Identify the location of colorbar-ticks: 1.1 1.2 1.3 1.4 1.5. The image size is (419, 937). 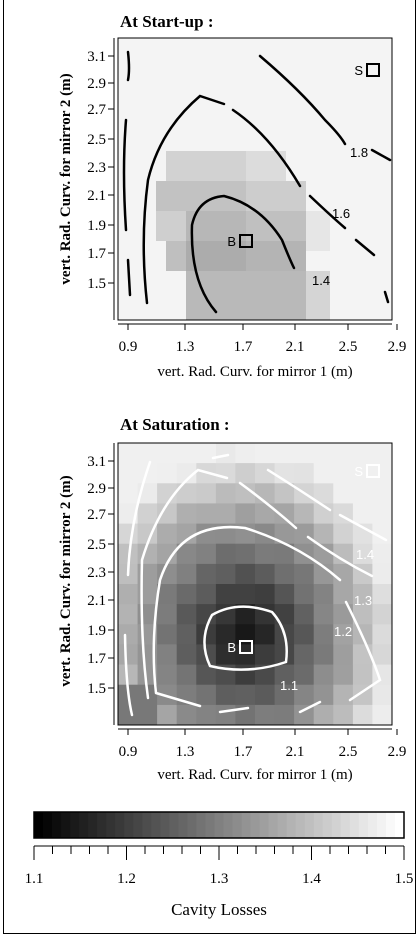
(219, 866).